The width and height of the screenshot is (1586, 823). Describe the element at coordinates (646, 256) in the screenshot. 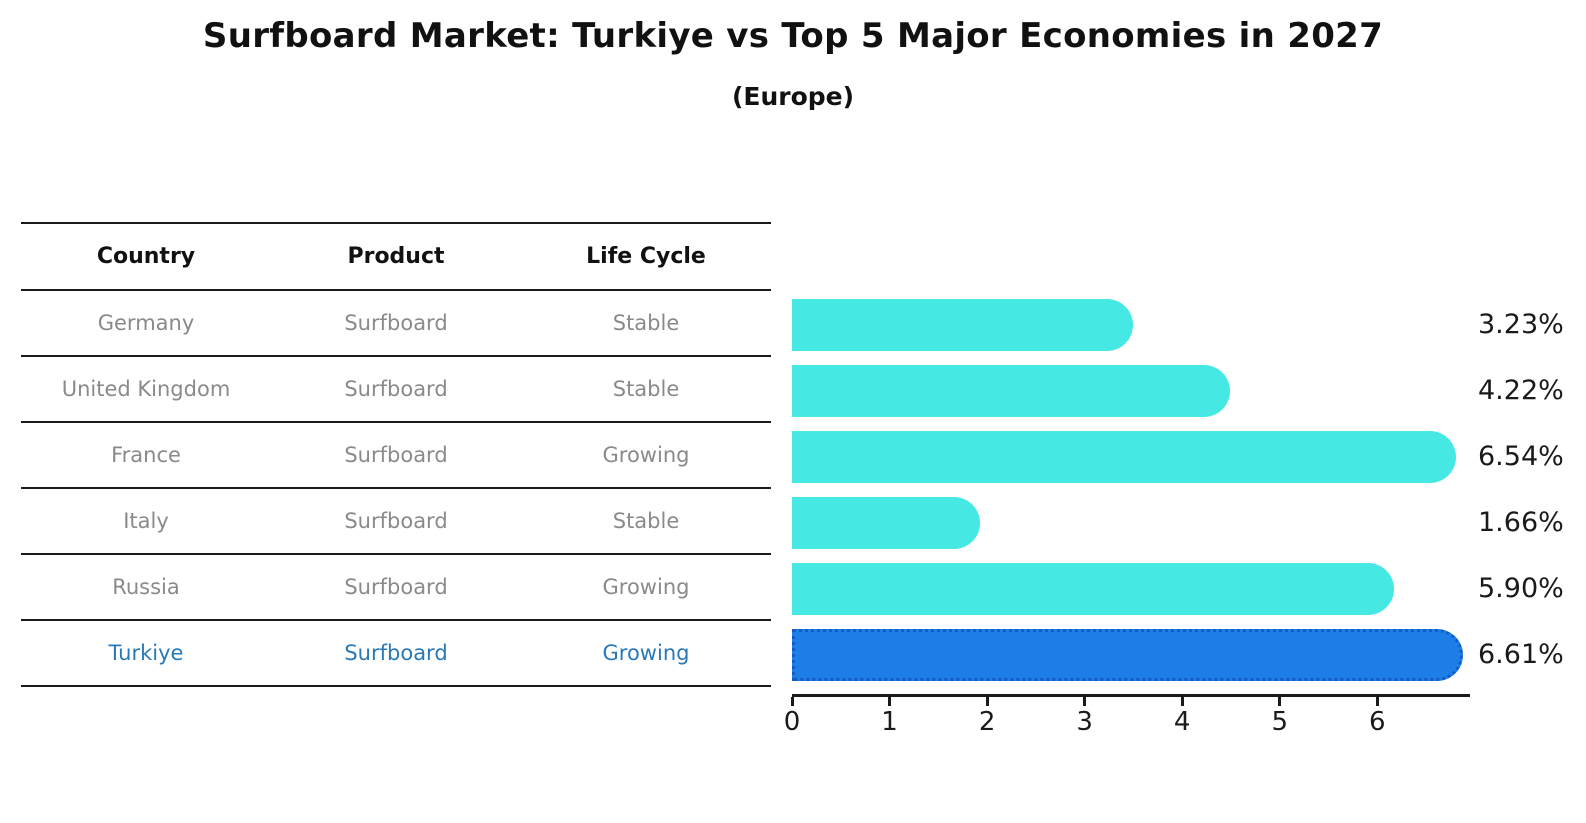

I see `column-header-life-cycle: Life Cycle` at that location.